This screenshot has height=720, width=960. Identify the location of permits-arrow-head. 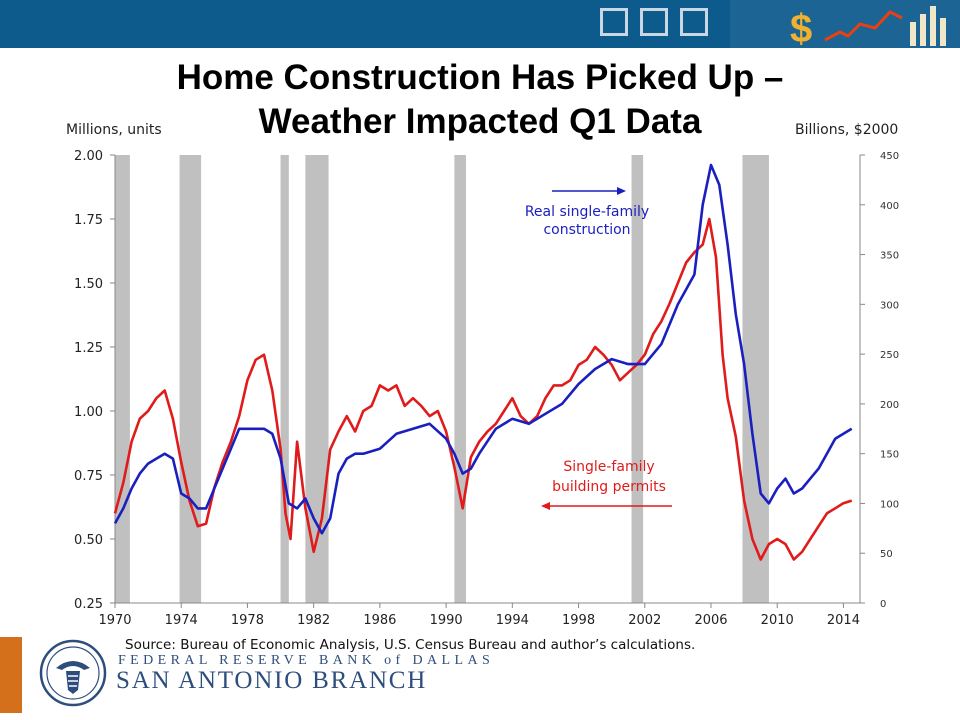
(545, 506).